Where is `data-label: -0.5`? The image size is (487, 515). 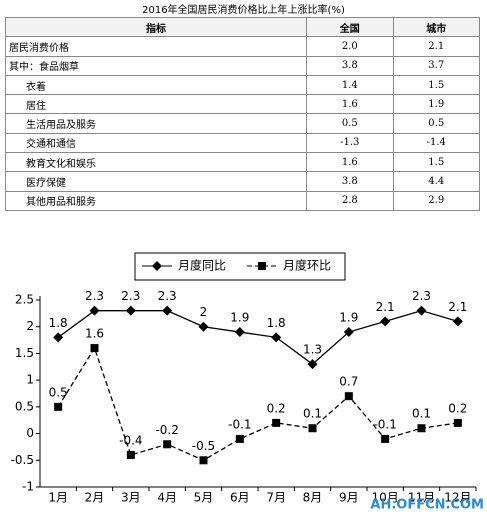 data-label: -0.5 is located at coordinates (203, 446).